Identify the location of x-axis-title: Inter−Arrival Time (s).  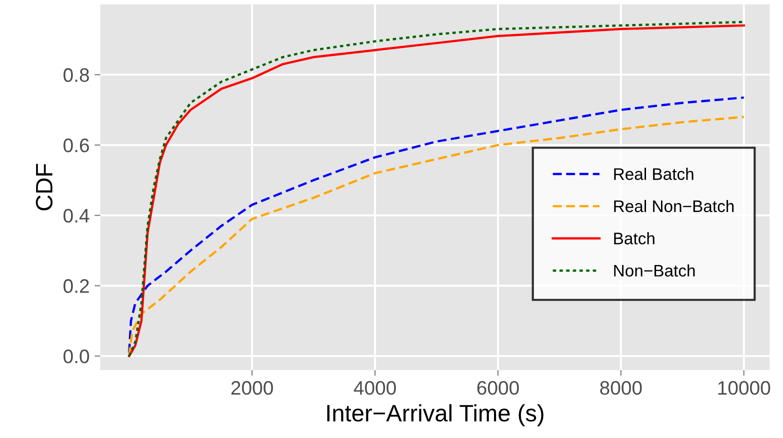
(435, 415).